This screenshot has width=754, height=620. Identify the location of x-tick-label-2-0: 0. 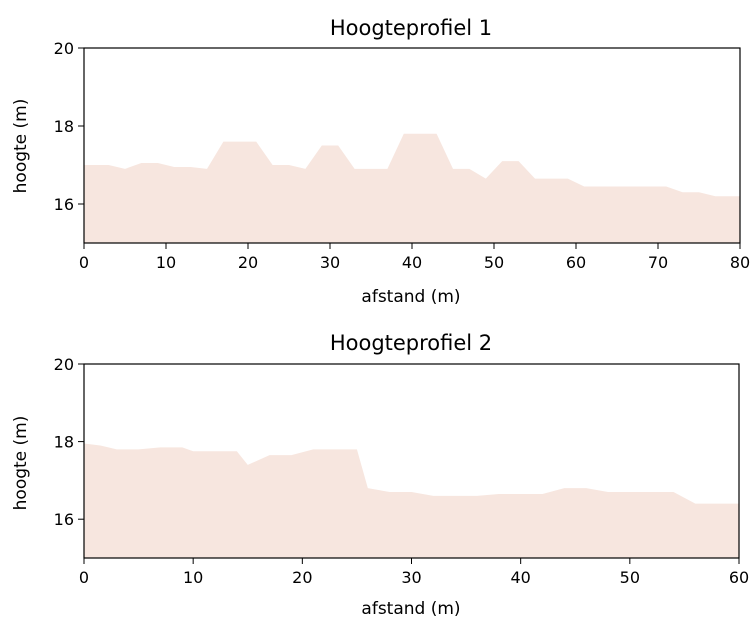
(84, 577).